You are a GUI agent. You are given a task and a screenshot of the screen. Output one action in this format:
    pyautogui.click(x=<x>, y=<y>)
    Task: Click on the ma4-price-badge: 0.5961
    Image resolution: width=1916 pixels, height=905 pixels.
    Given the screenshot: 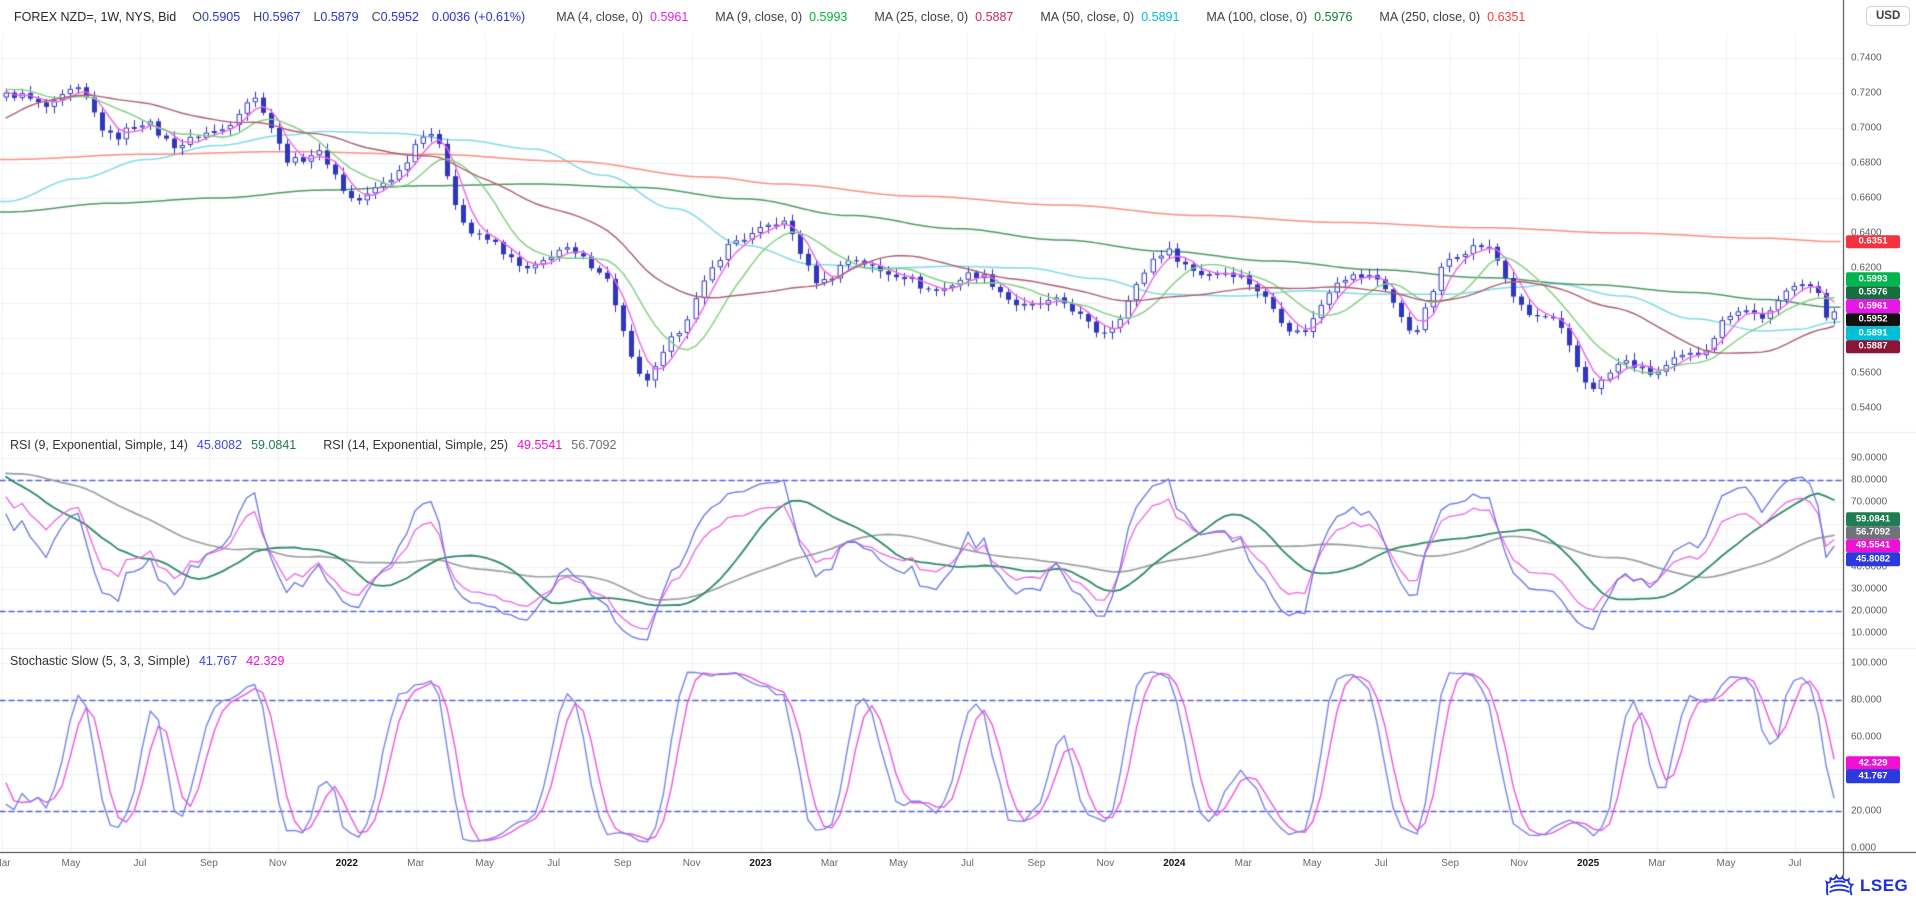 What is the action you would take?
    pyautogui.click(x=1873, y=306)
    